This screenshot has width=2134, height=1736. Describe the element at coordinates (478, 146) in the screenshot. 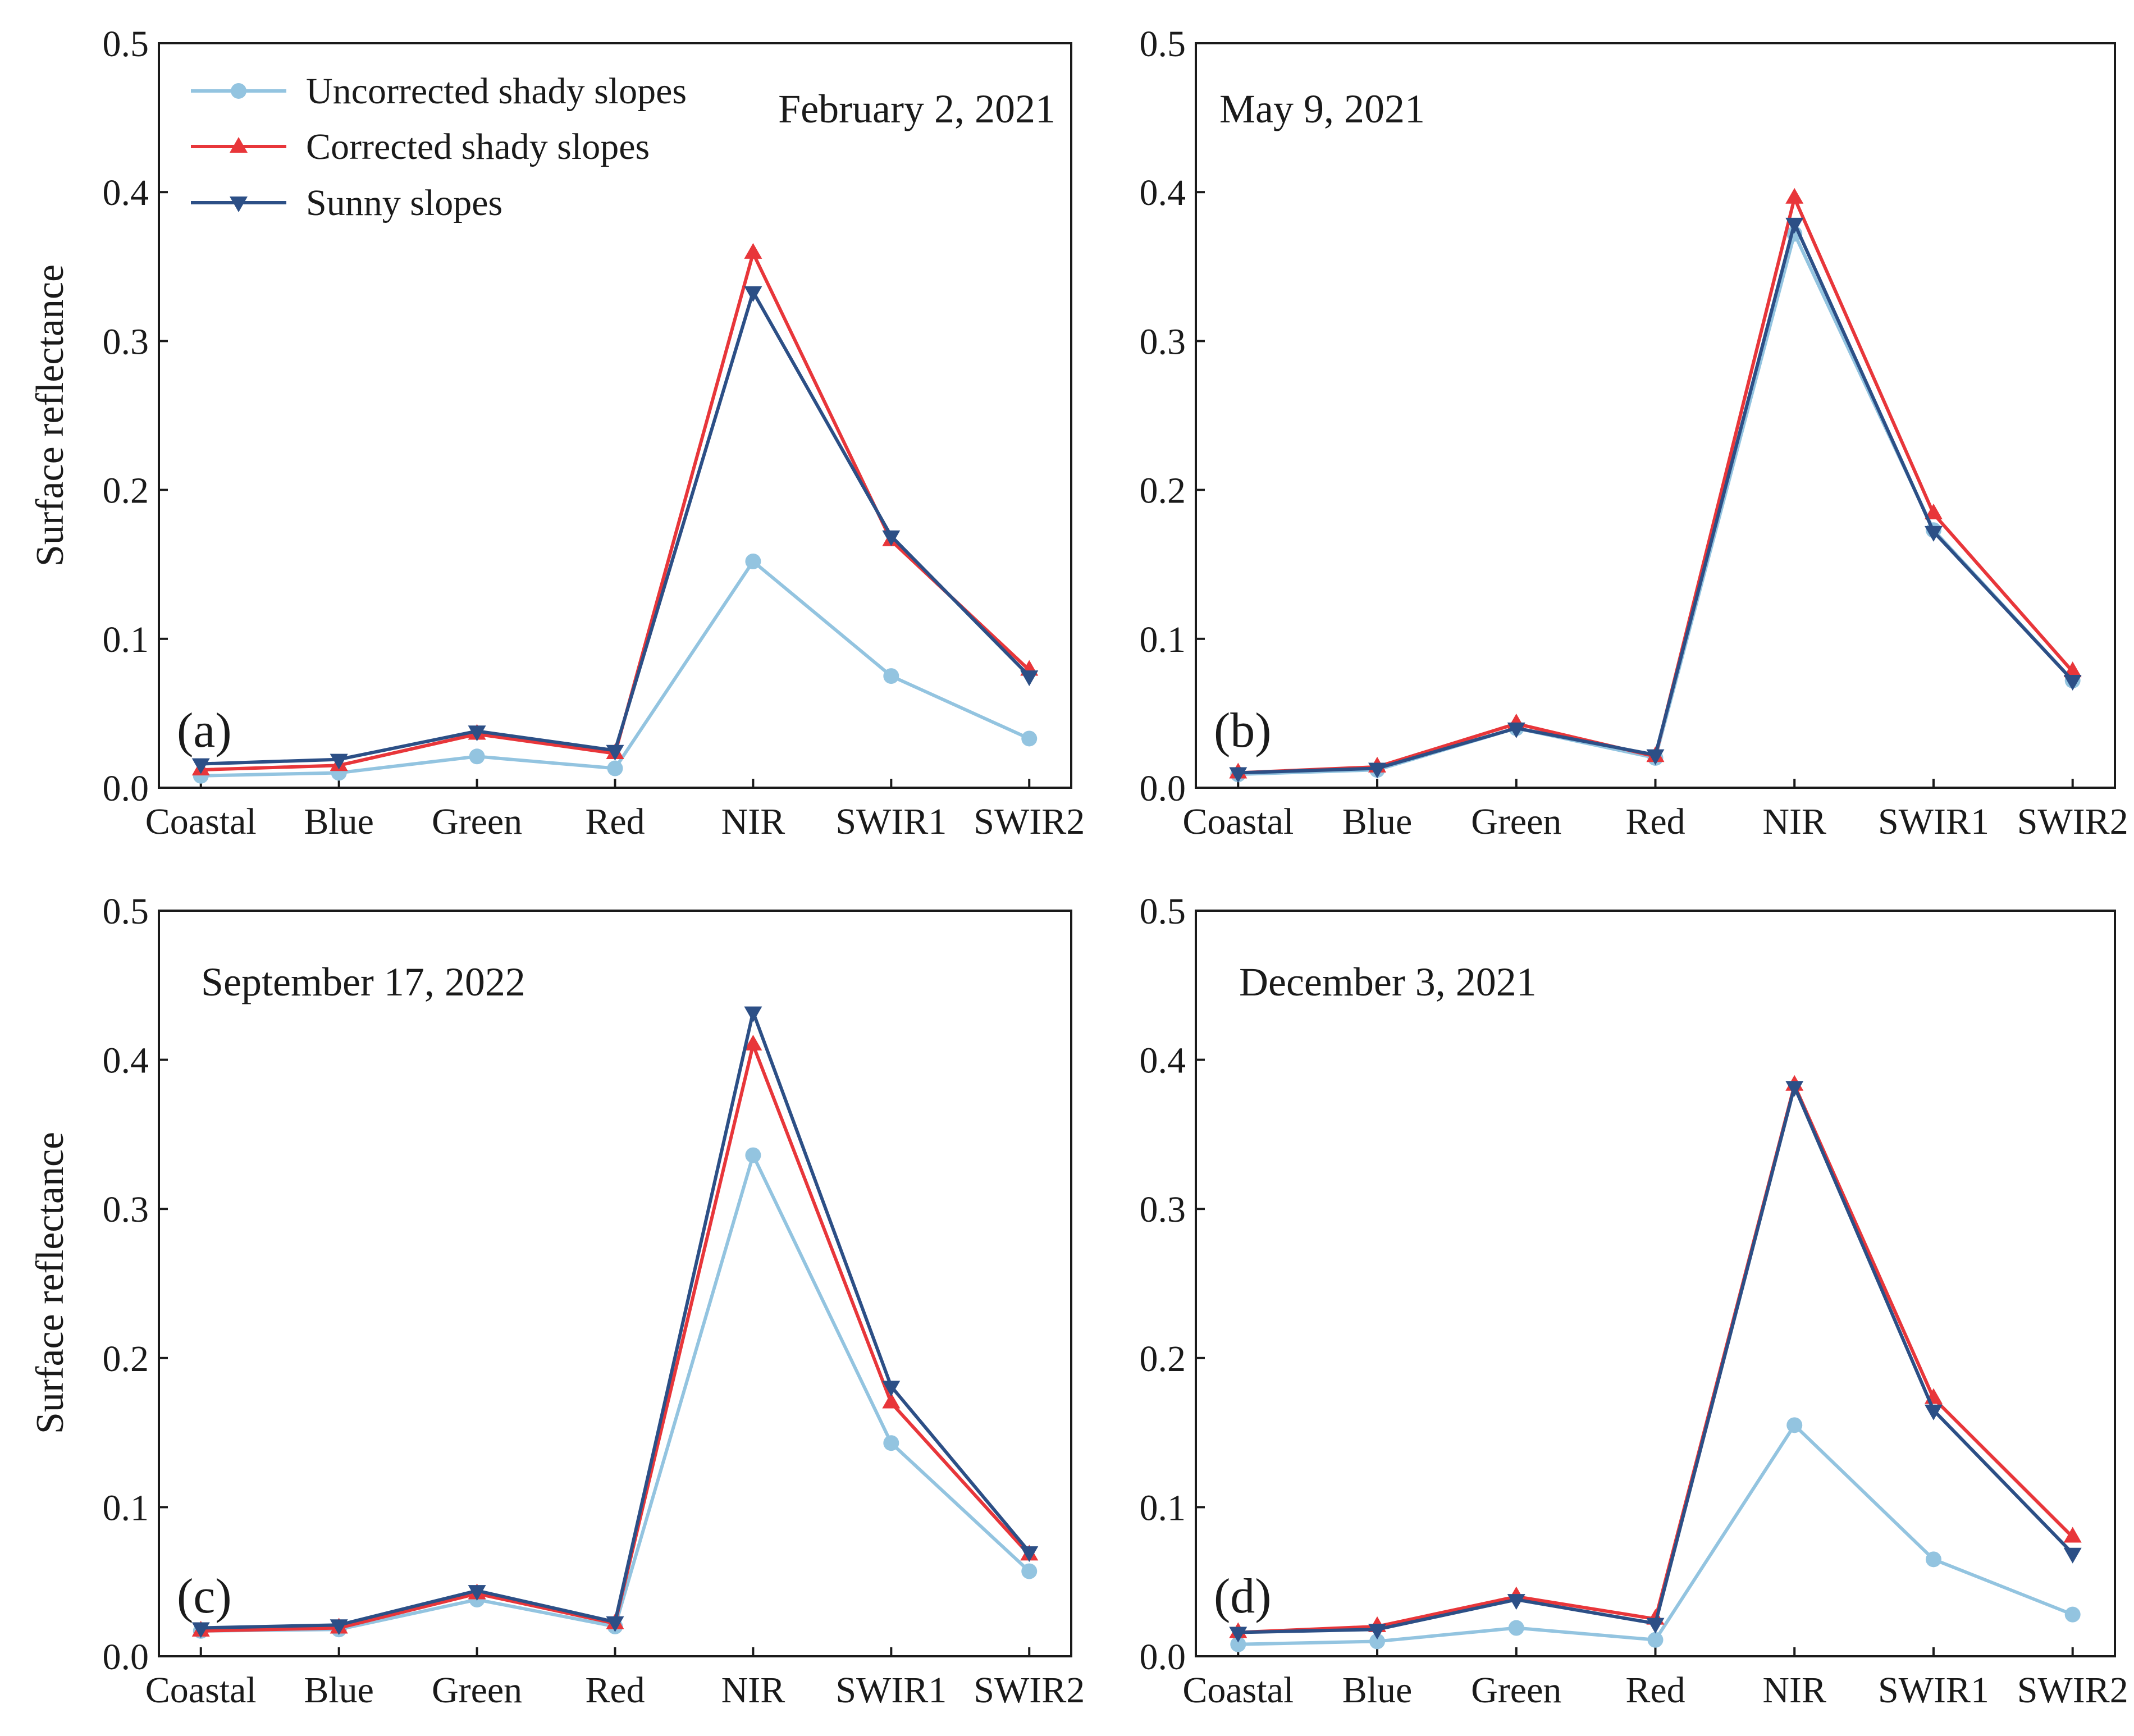

I see `legend-label-corrected: Corrected shady slopes` at that location.